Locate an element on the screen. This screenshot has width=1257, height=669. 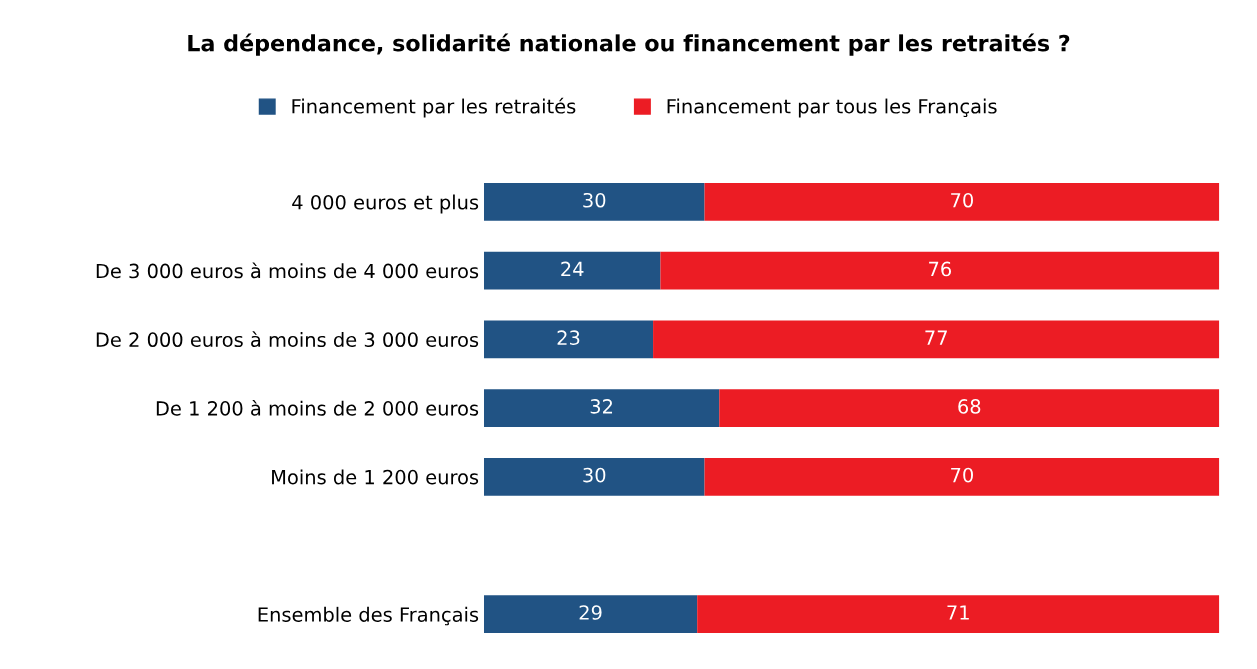
legend-label: Financement par les retraités is located at coordinates (434, 107).